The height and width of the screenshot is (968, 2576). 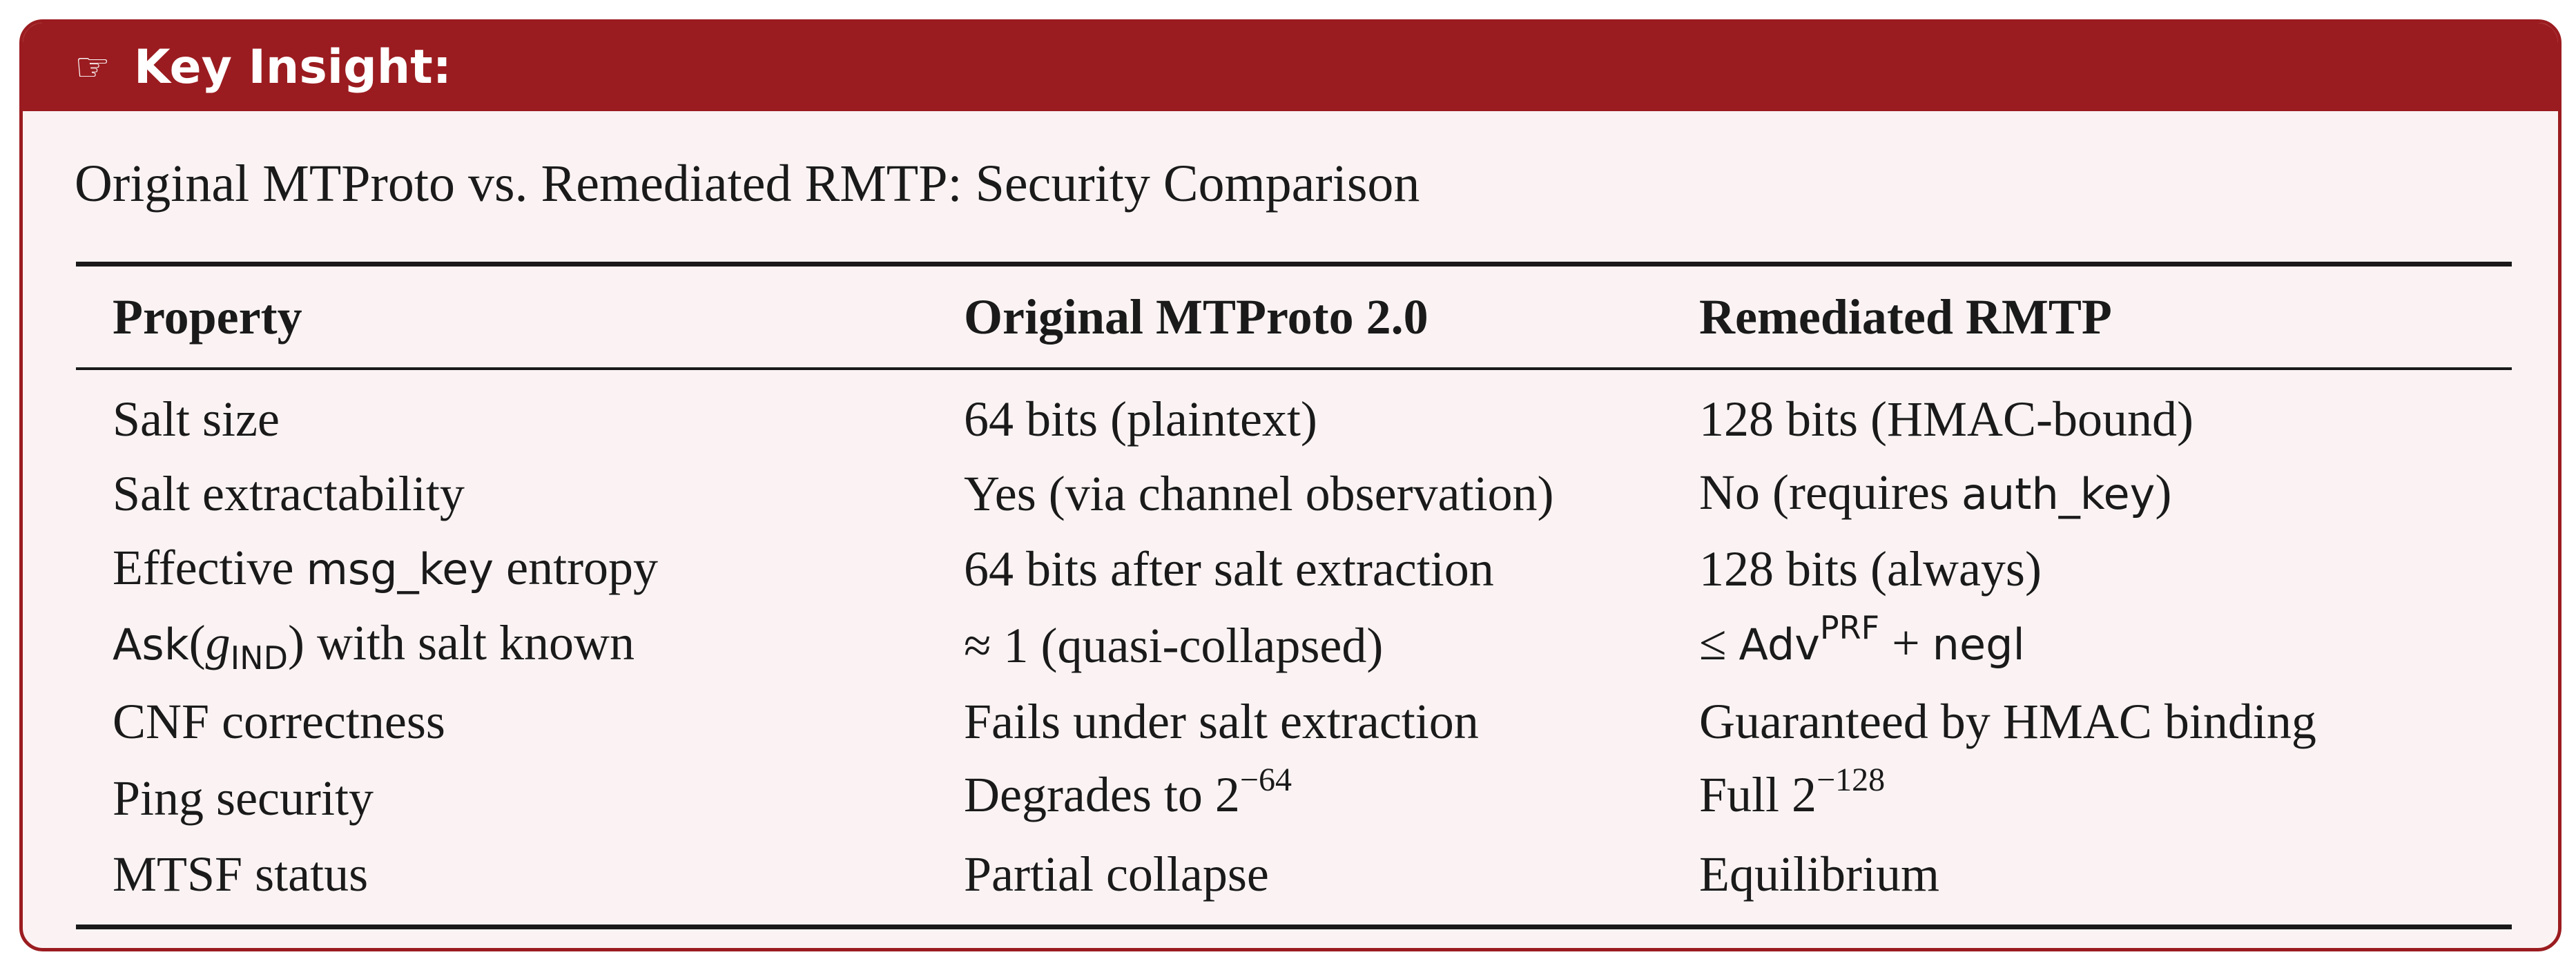 I want to click on cell: Guaranteed by HMAC binding, so click(x=2007, y=721).